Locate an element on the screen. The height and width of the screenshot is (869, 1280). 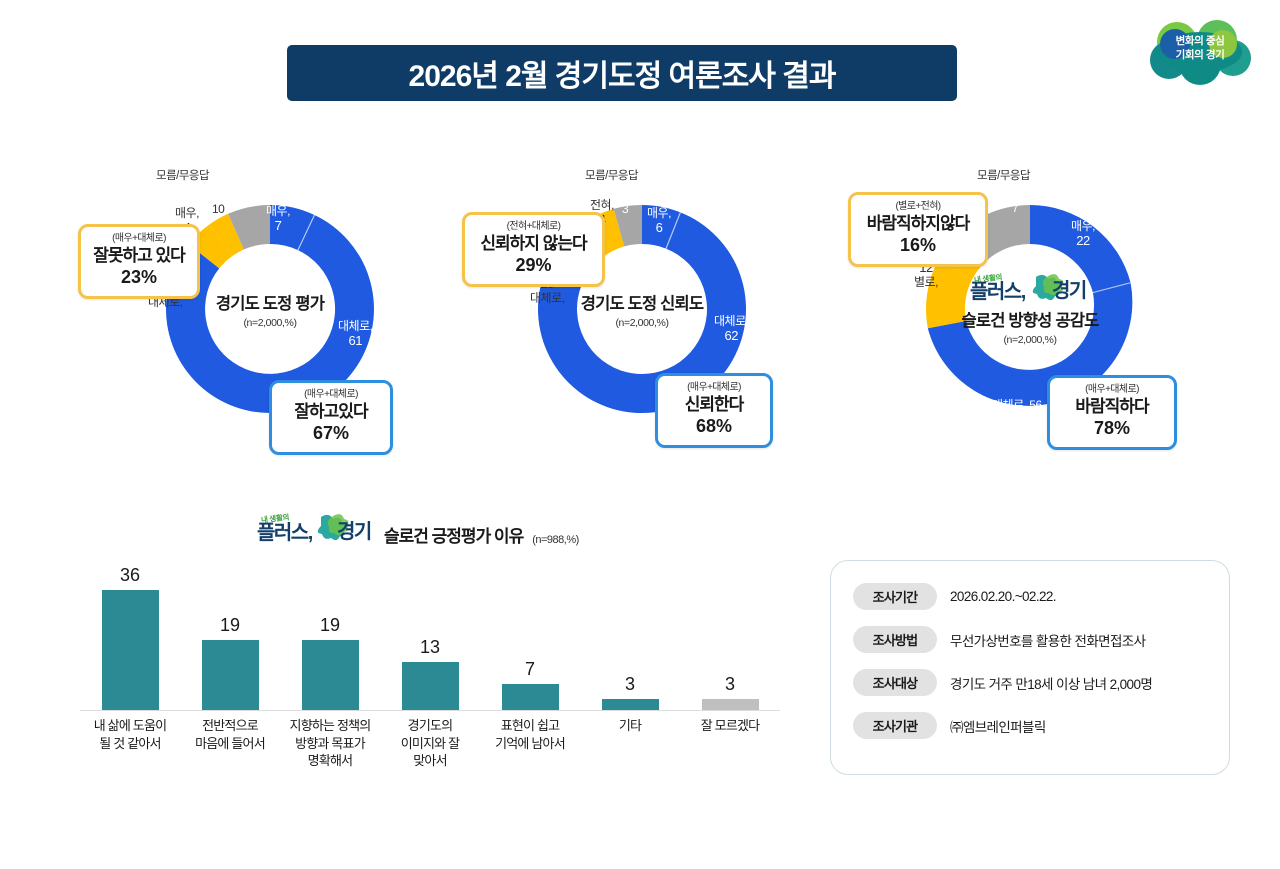
gyeonggi-brand-logo: 변화의 중심 기회의 경기 is located at coordinates (1200, 53).